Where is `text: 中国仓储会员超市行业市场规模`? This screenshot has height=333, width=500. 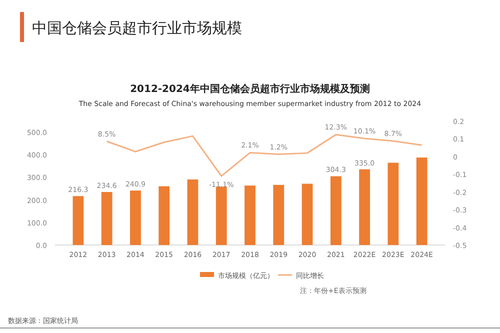 text: 中国仓储会员超市行业市场规模 is located at coordinates (137, 28).